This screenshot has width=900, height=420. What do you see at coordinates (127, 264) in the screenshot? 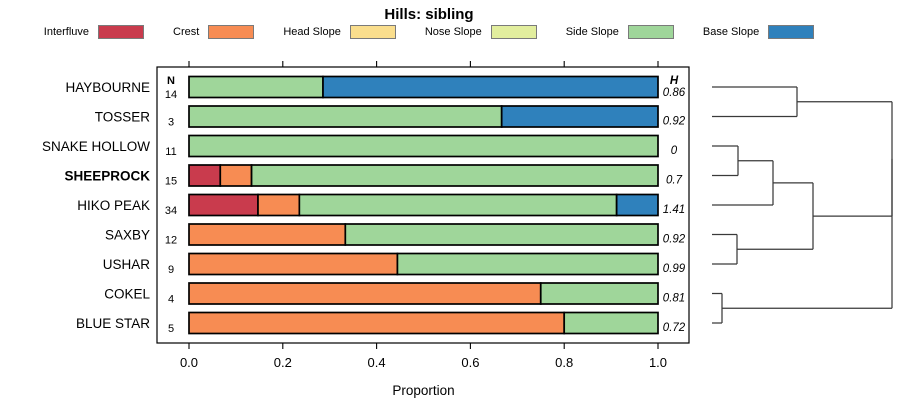
I see `row-label: USHAR` at bounding box center [127, 264].